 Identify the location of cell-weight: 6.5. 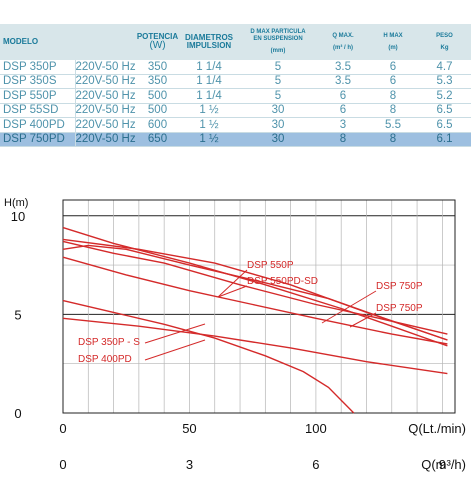
(444, 110).